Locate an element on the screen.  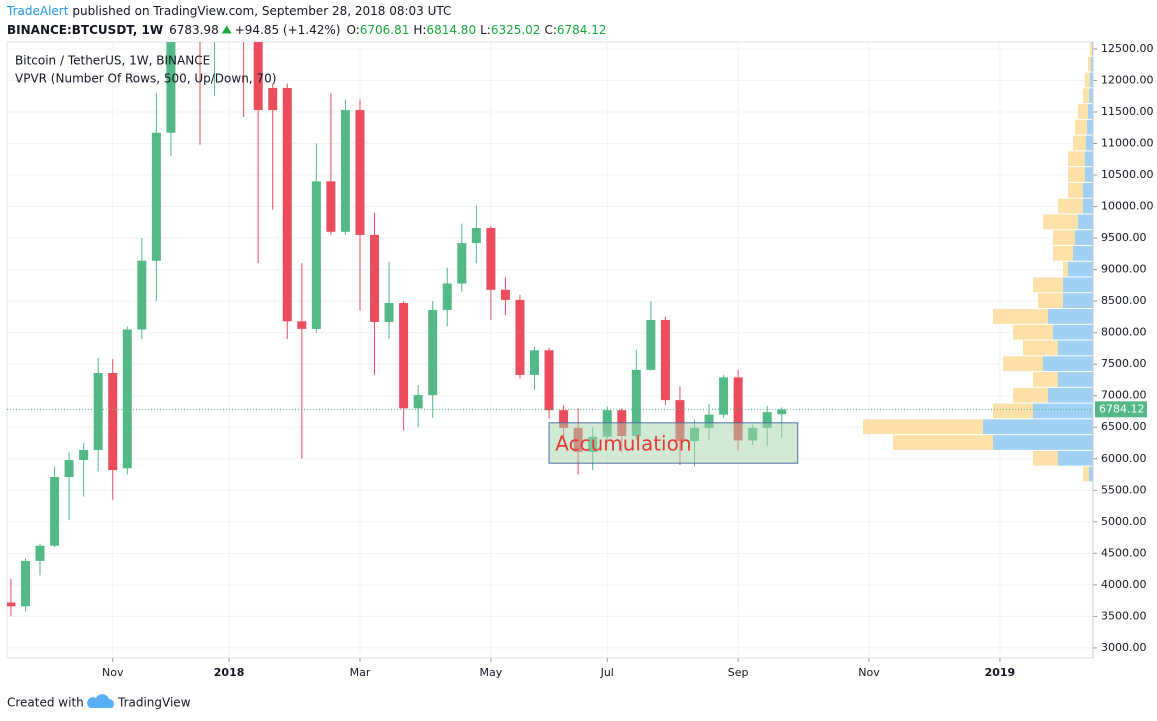
legend-series: Bitcoin / TetherUS, 1W, BINANCE is located at coordinates (112, 61).